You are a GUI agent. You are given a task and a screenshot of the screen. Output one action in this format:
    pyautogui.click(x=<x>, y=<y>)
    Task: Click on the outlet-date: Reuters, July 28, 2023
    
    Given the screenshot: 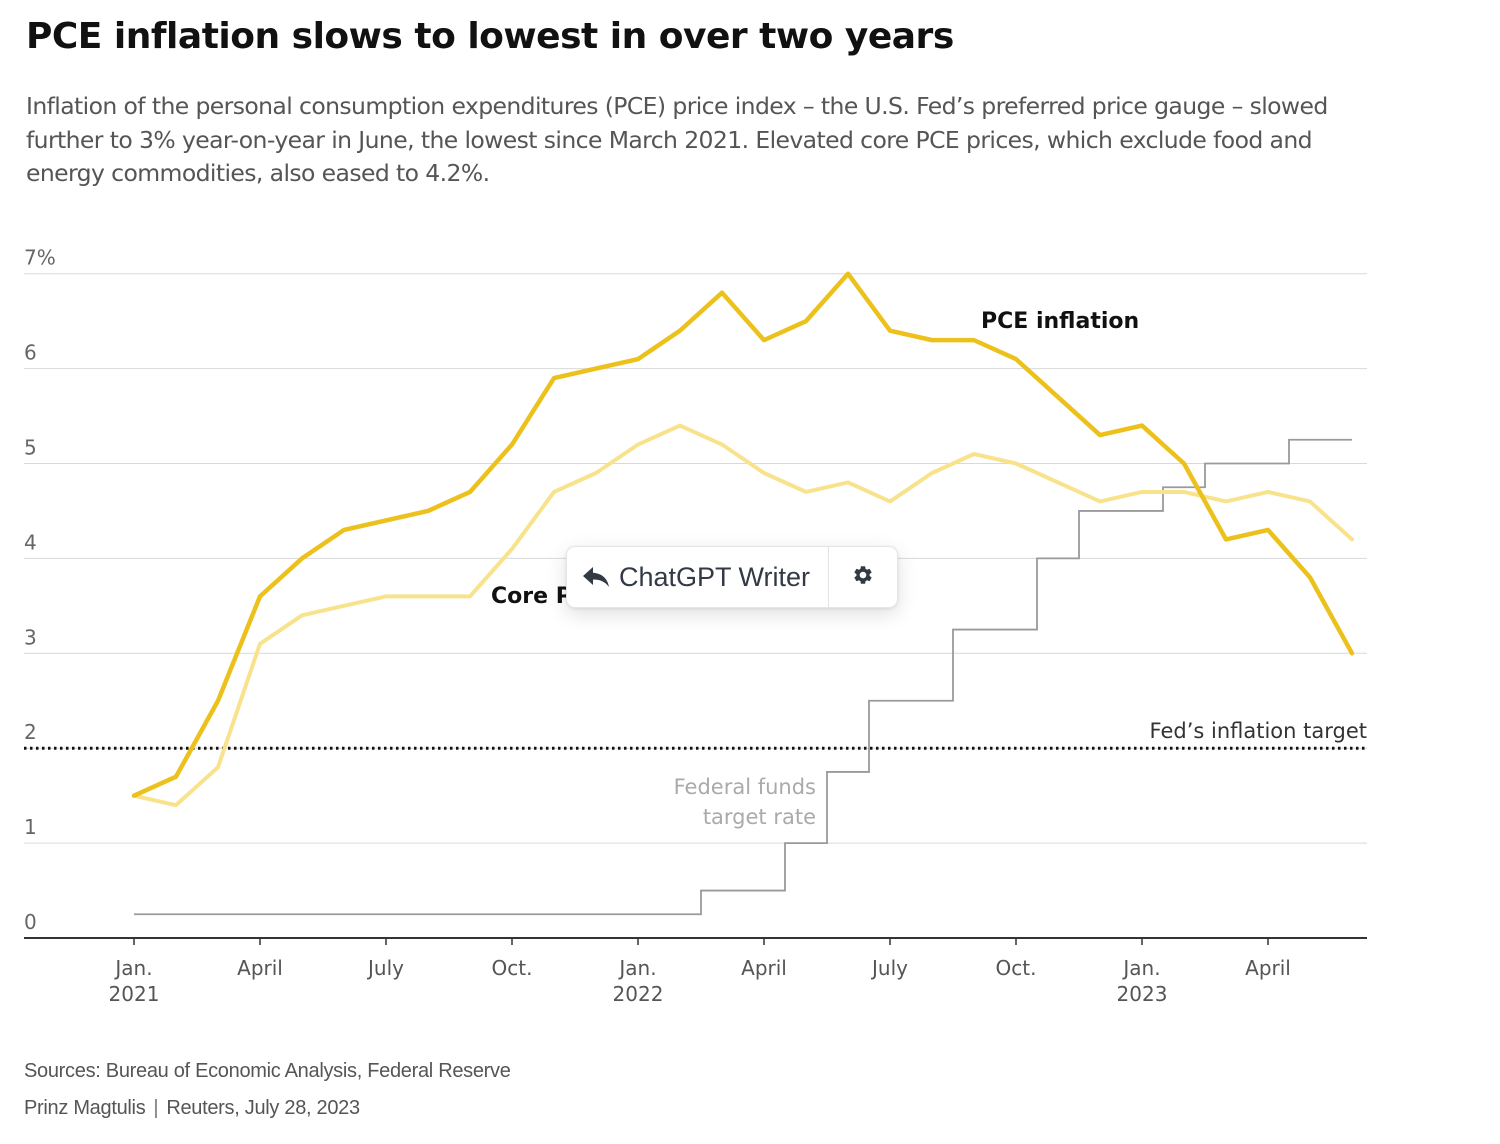 What is the action you would take?
    pyautogui.click(x=263, y=1108)
    